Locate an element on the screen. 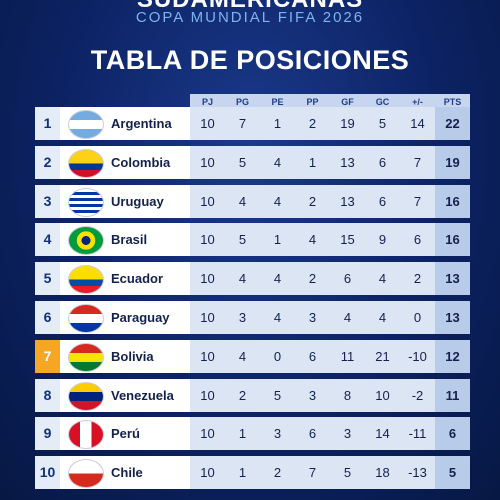 This screenshot has width=500, height=500. team-name: Perú is located at coordinates (125, 434).